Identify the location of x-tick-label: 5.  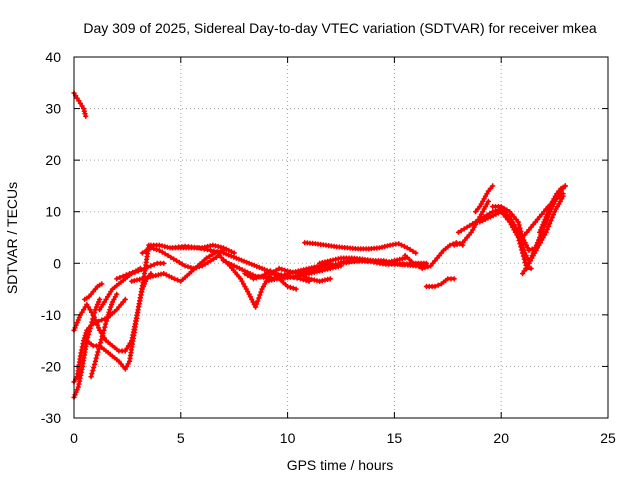
(181, 438).